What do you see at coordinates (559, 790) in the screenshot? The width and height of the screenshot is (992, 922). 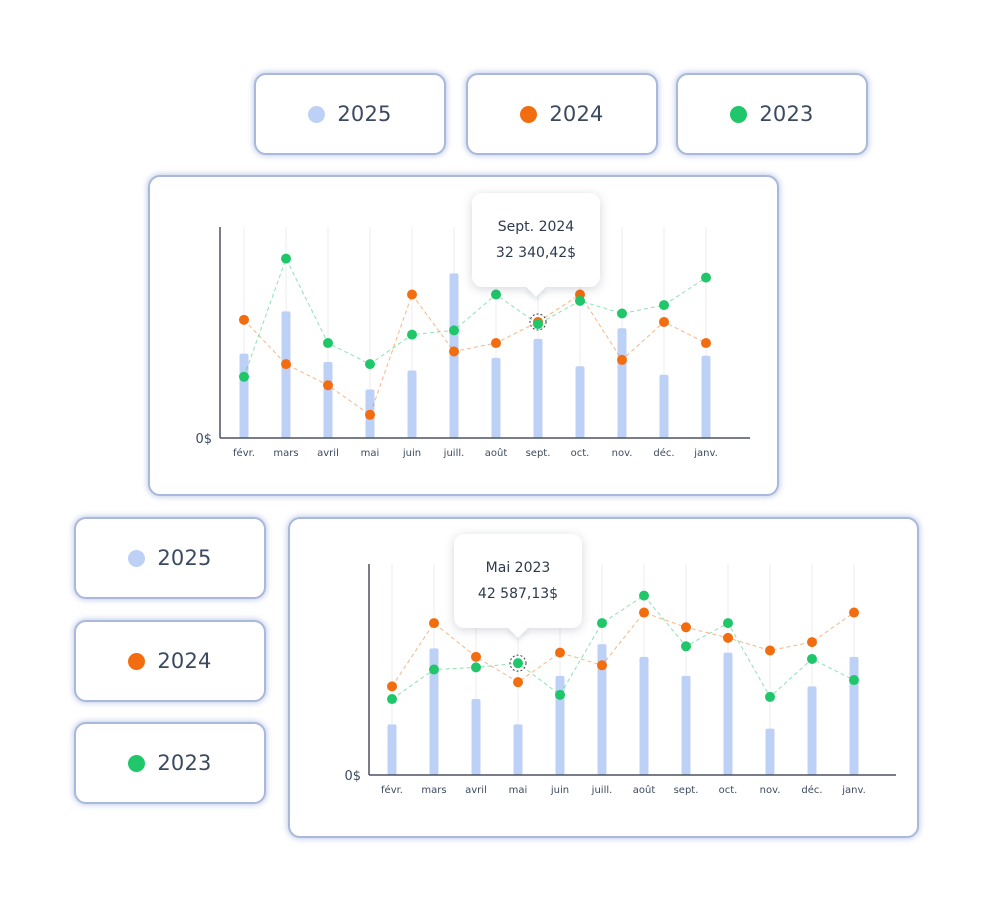 I see `x-tick-label-4: juin` at bounding box center [559, 790].